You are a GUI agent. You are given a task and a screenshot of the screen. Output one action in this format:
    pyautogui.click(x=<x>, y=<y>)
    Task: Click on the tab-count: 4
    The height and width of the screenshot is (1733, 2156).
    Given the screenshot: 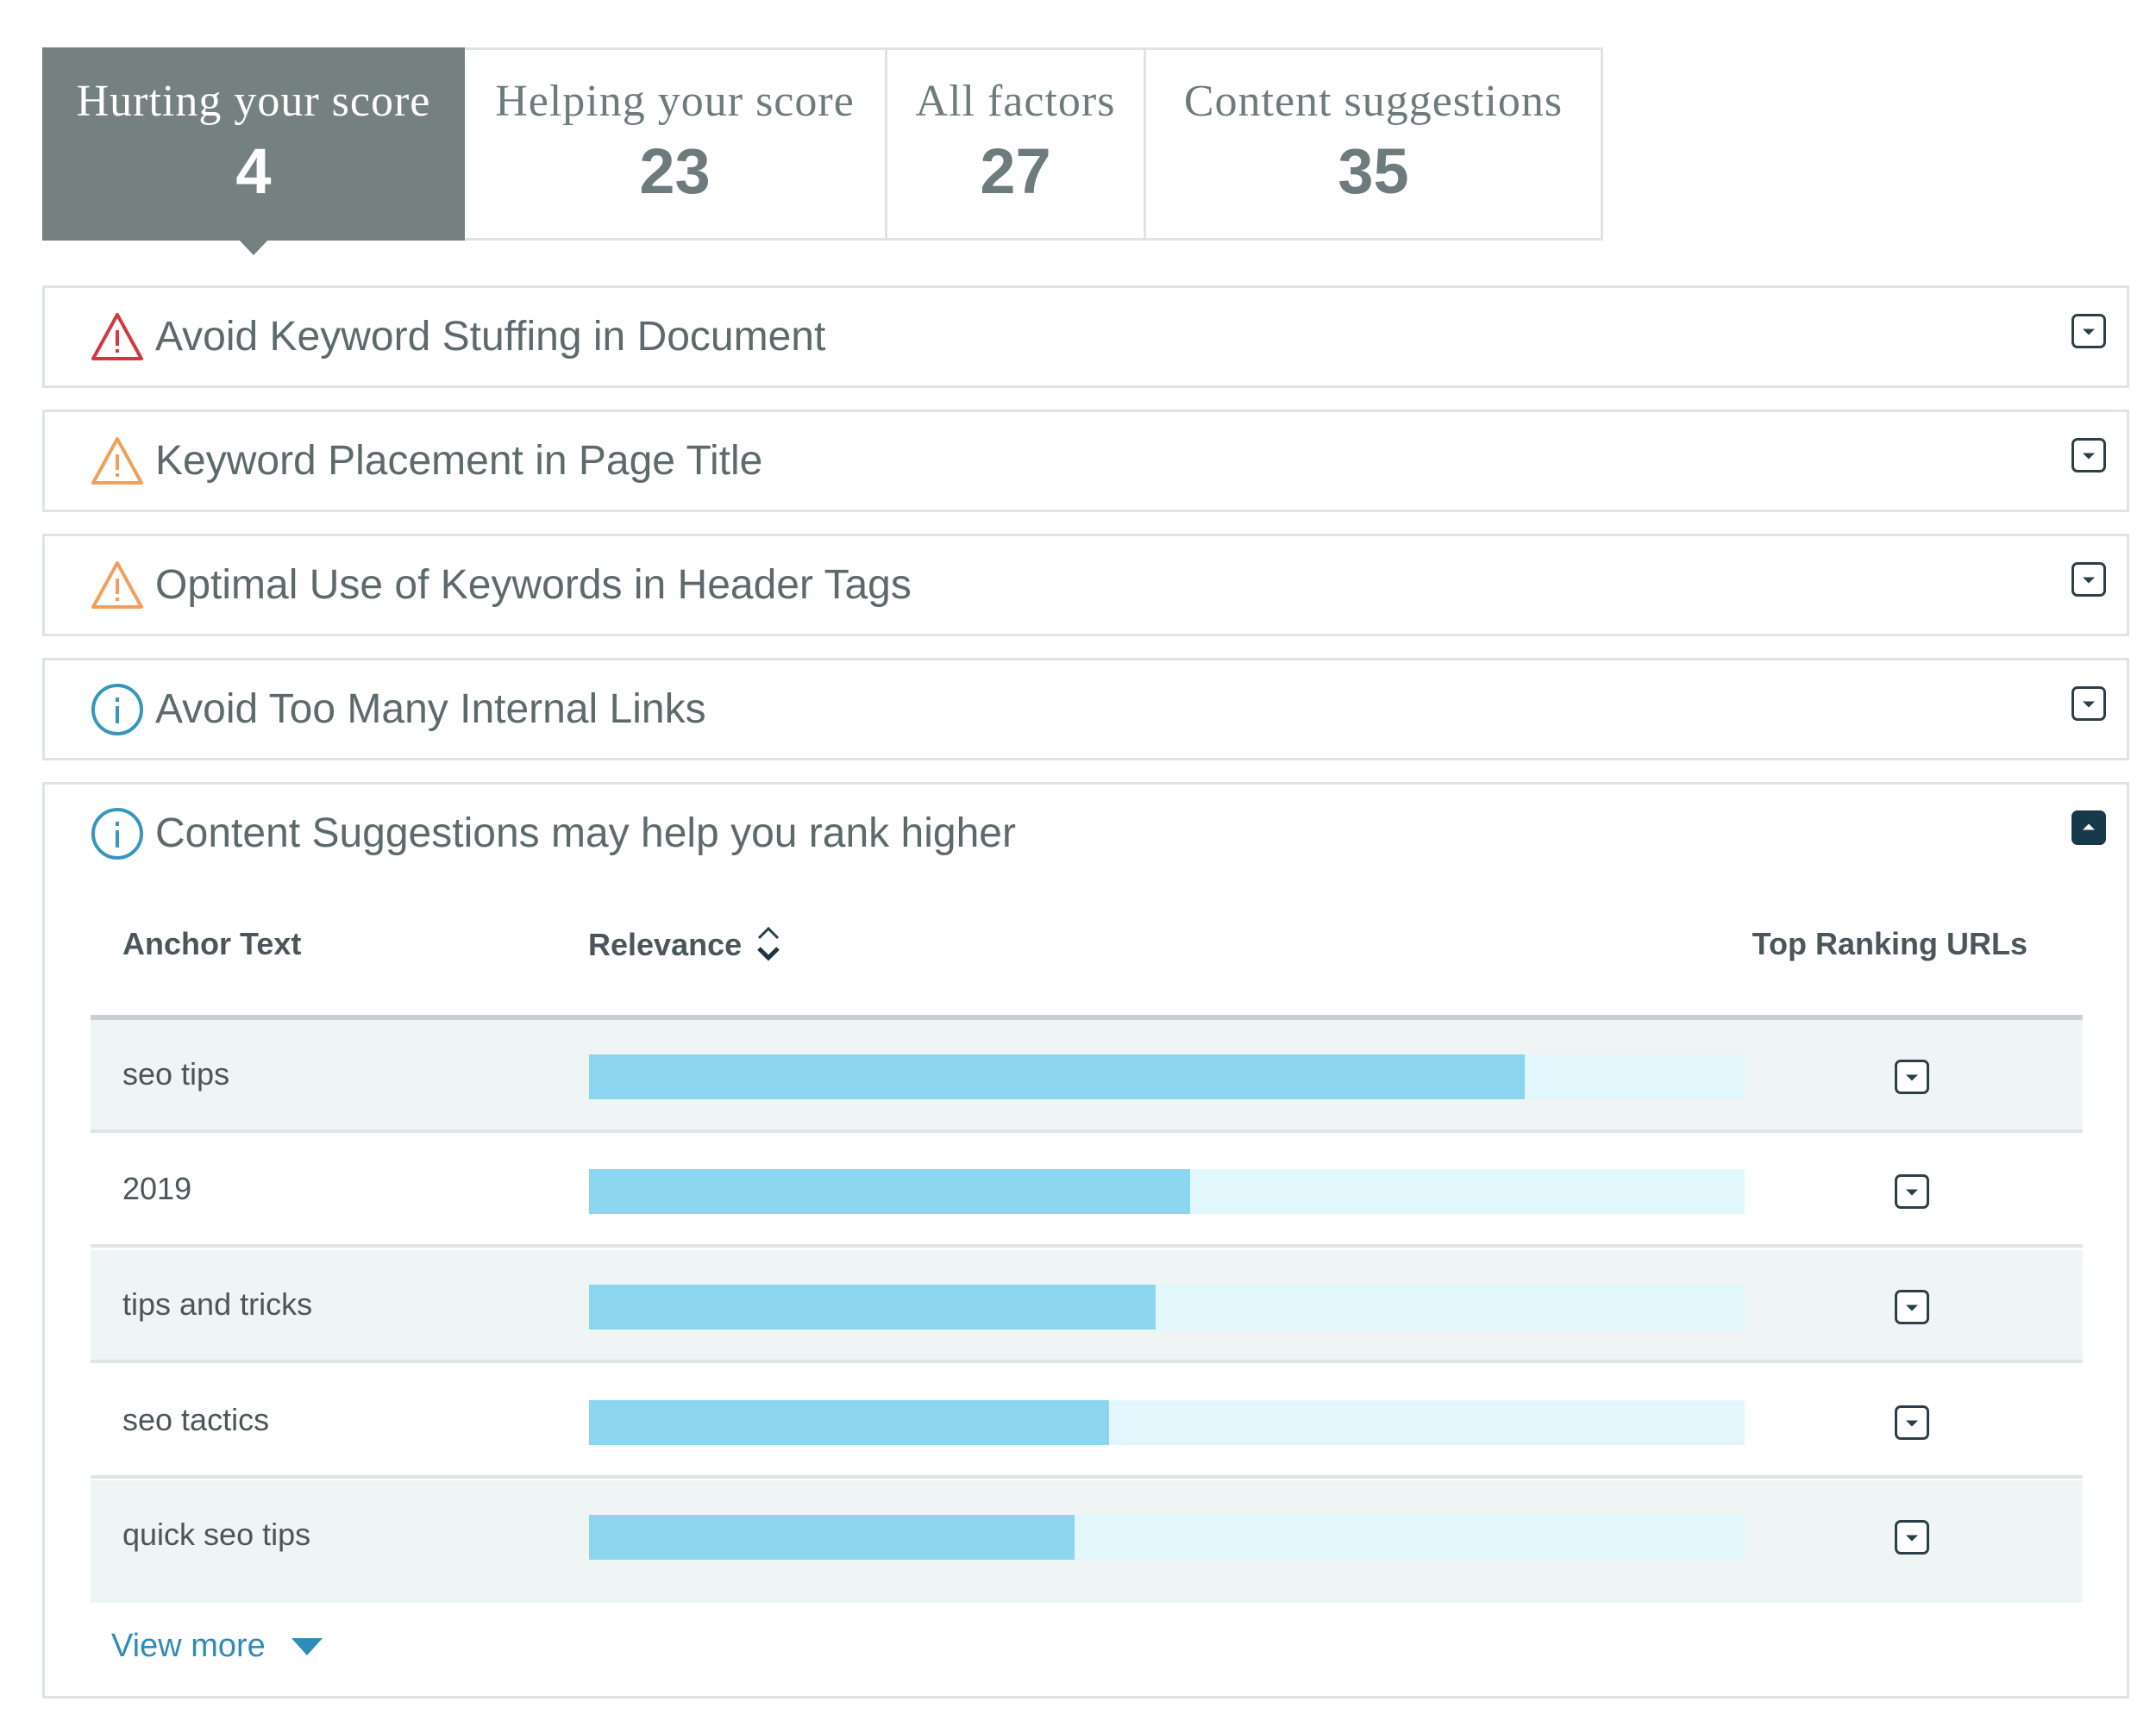 What is the action you would take?
    pyautogui.click(x=254, y=171)
    